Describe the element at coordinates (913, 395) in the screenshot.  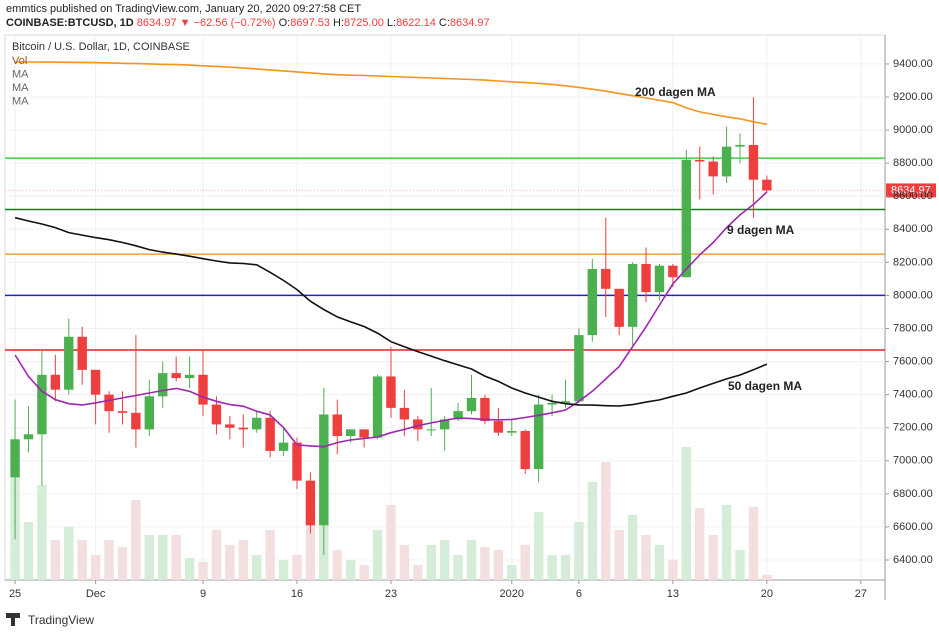
I see `y-tick-label: 7400.00` at that location.